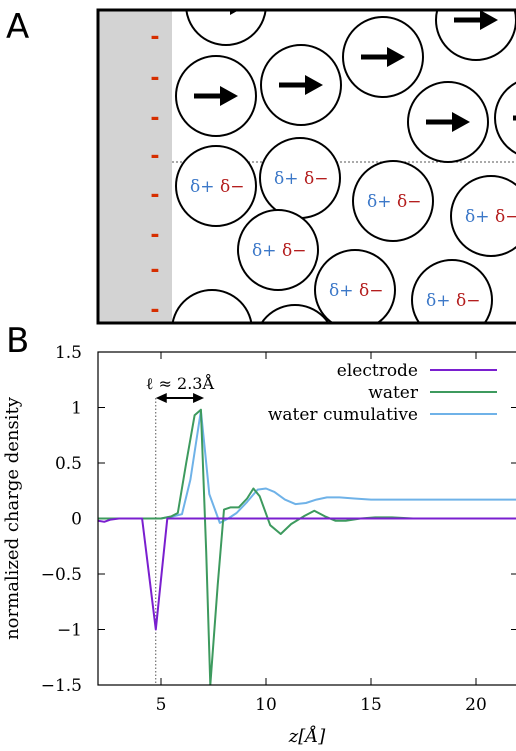  Describe the element at coordinates (69, 631) in the screenshot. I see `y-tick-label: −1` at that location.